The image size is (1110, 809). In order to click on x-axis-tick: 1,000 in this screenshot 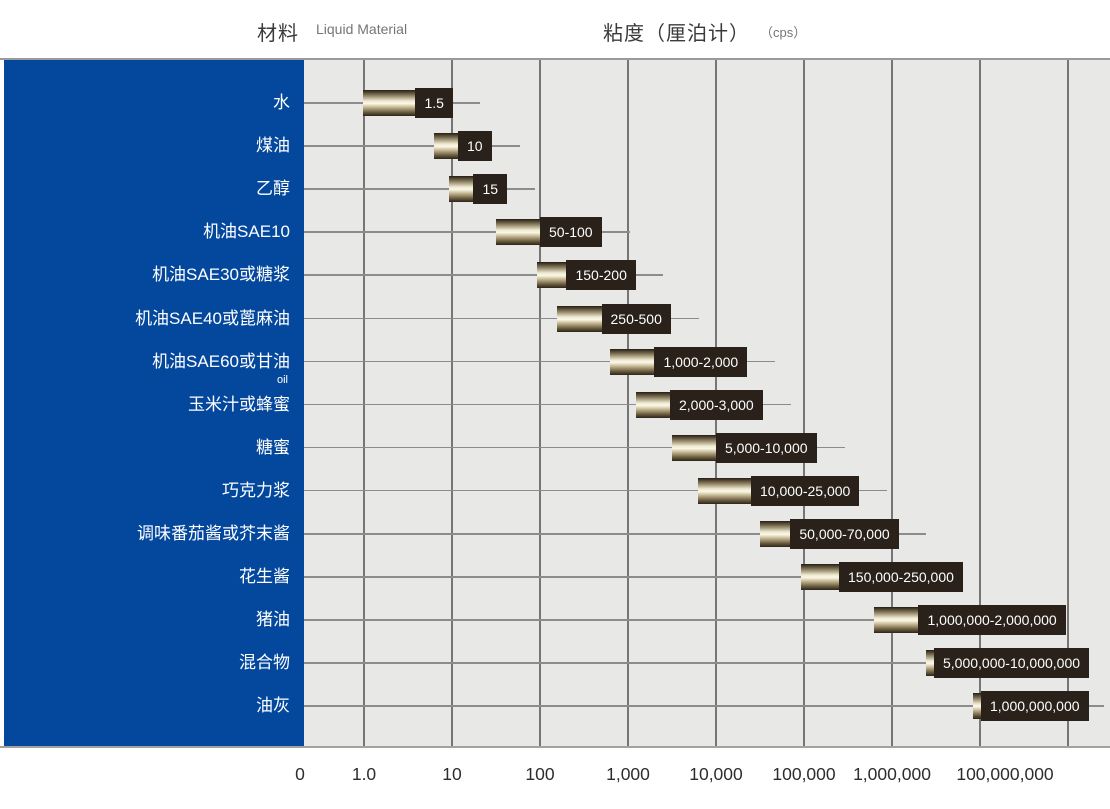, I will do `click(628, 774)`.